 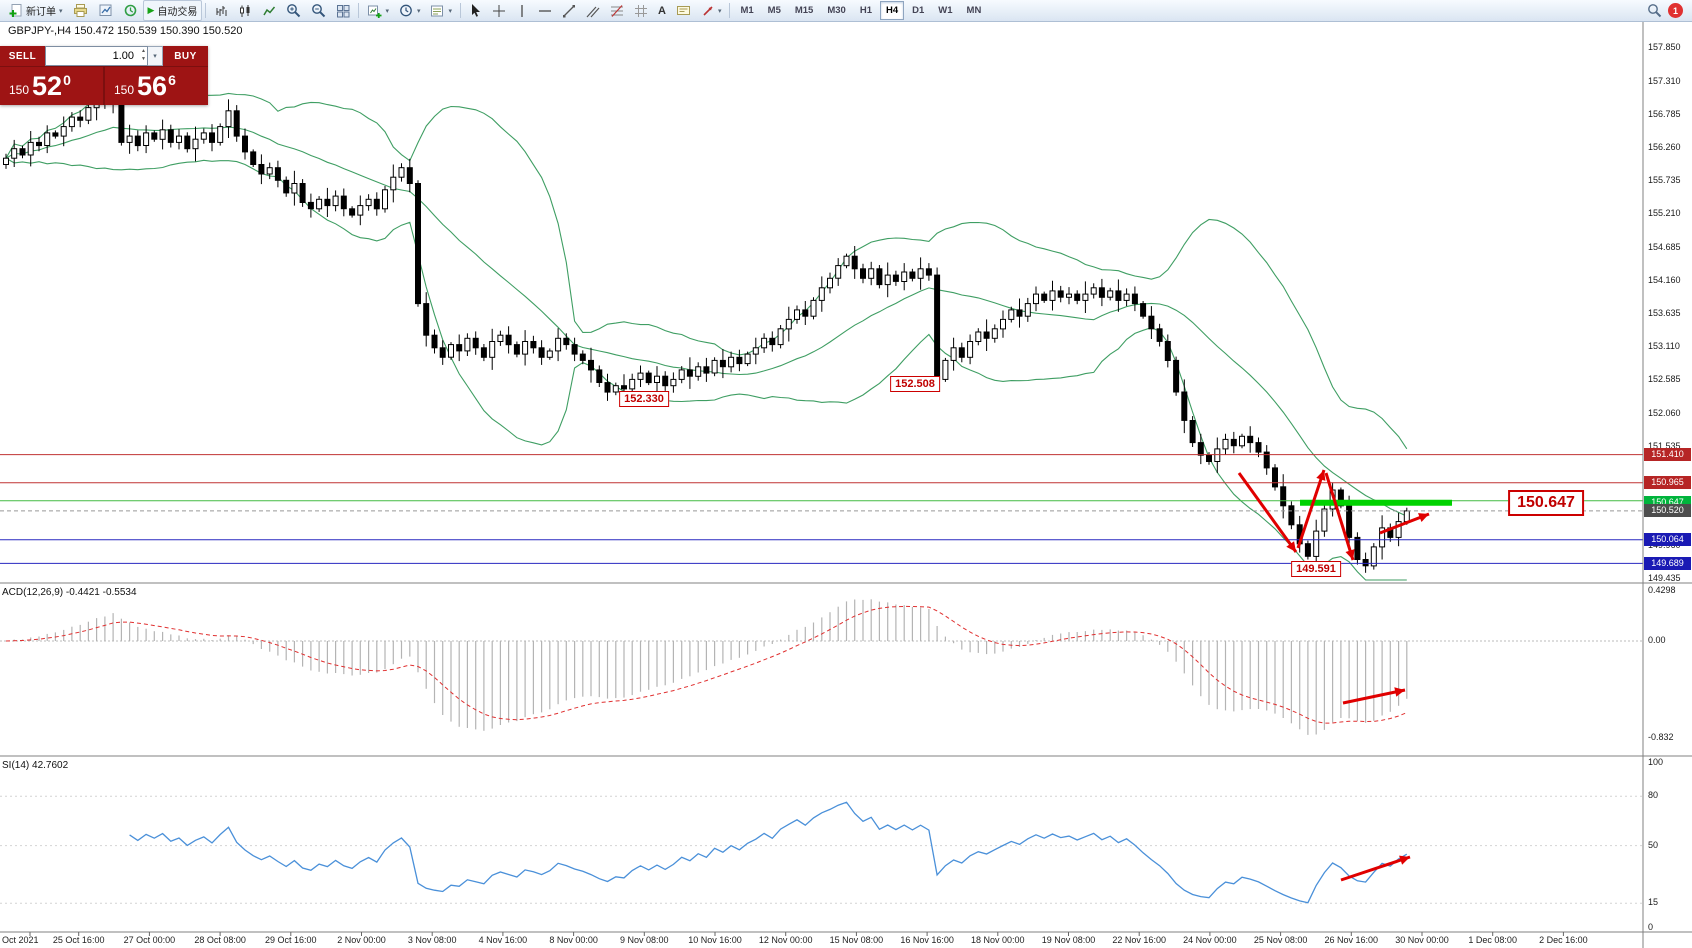 I want to click on zoom-out-button, so click(x=318, y=10).